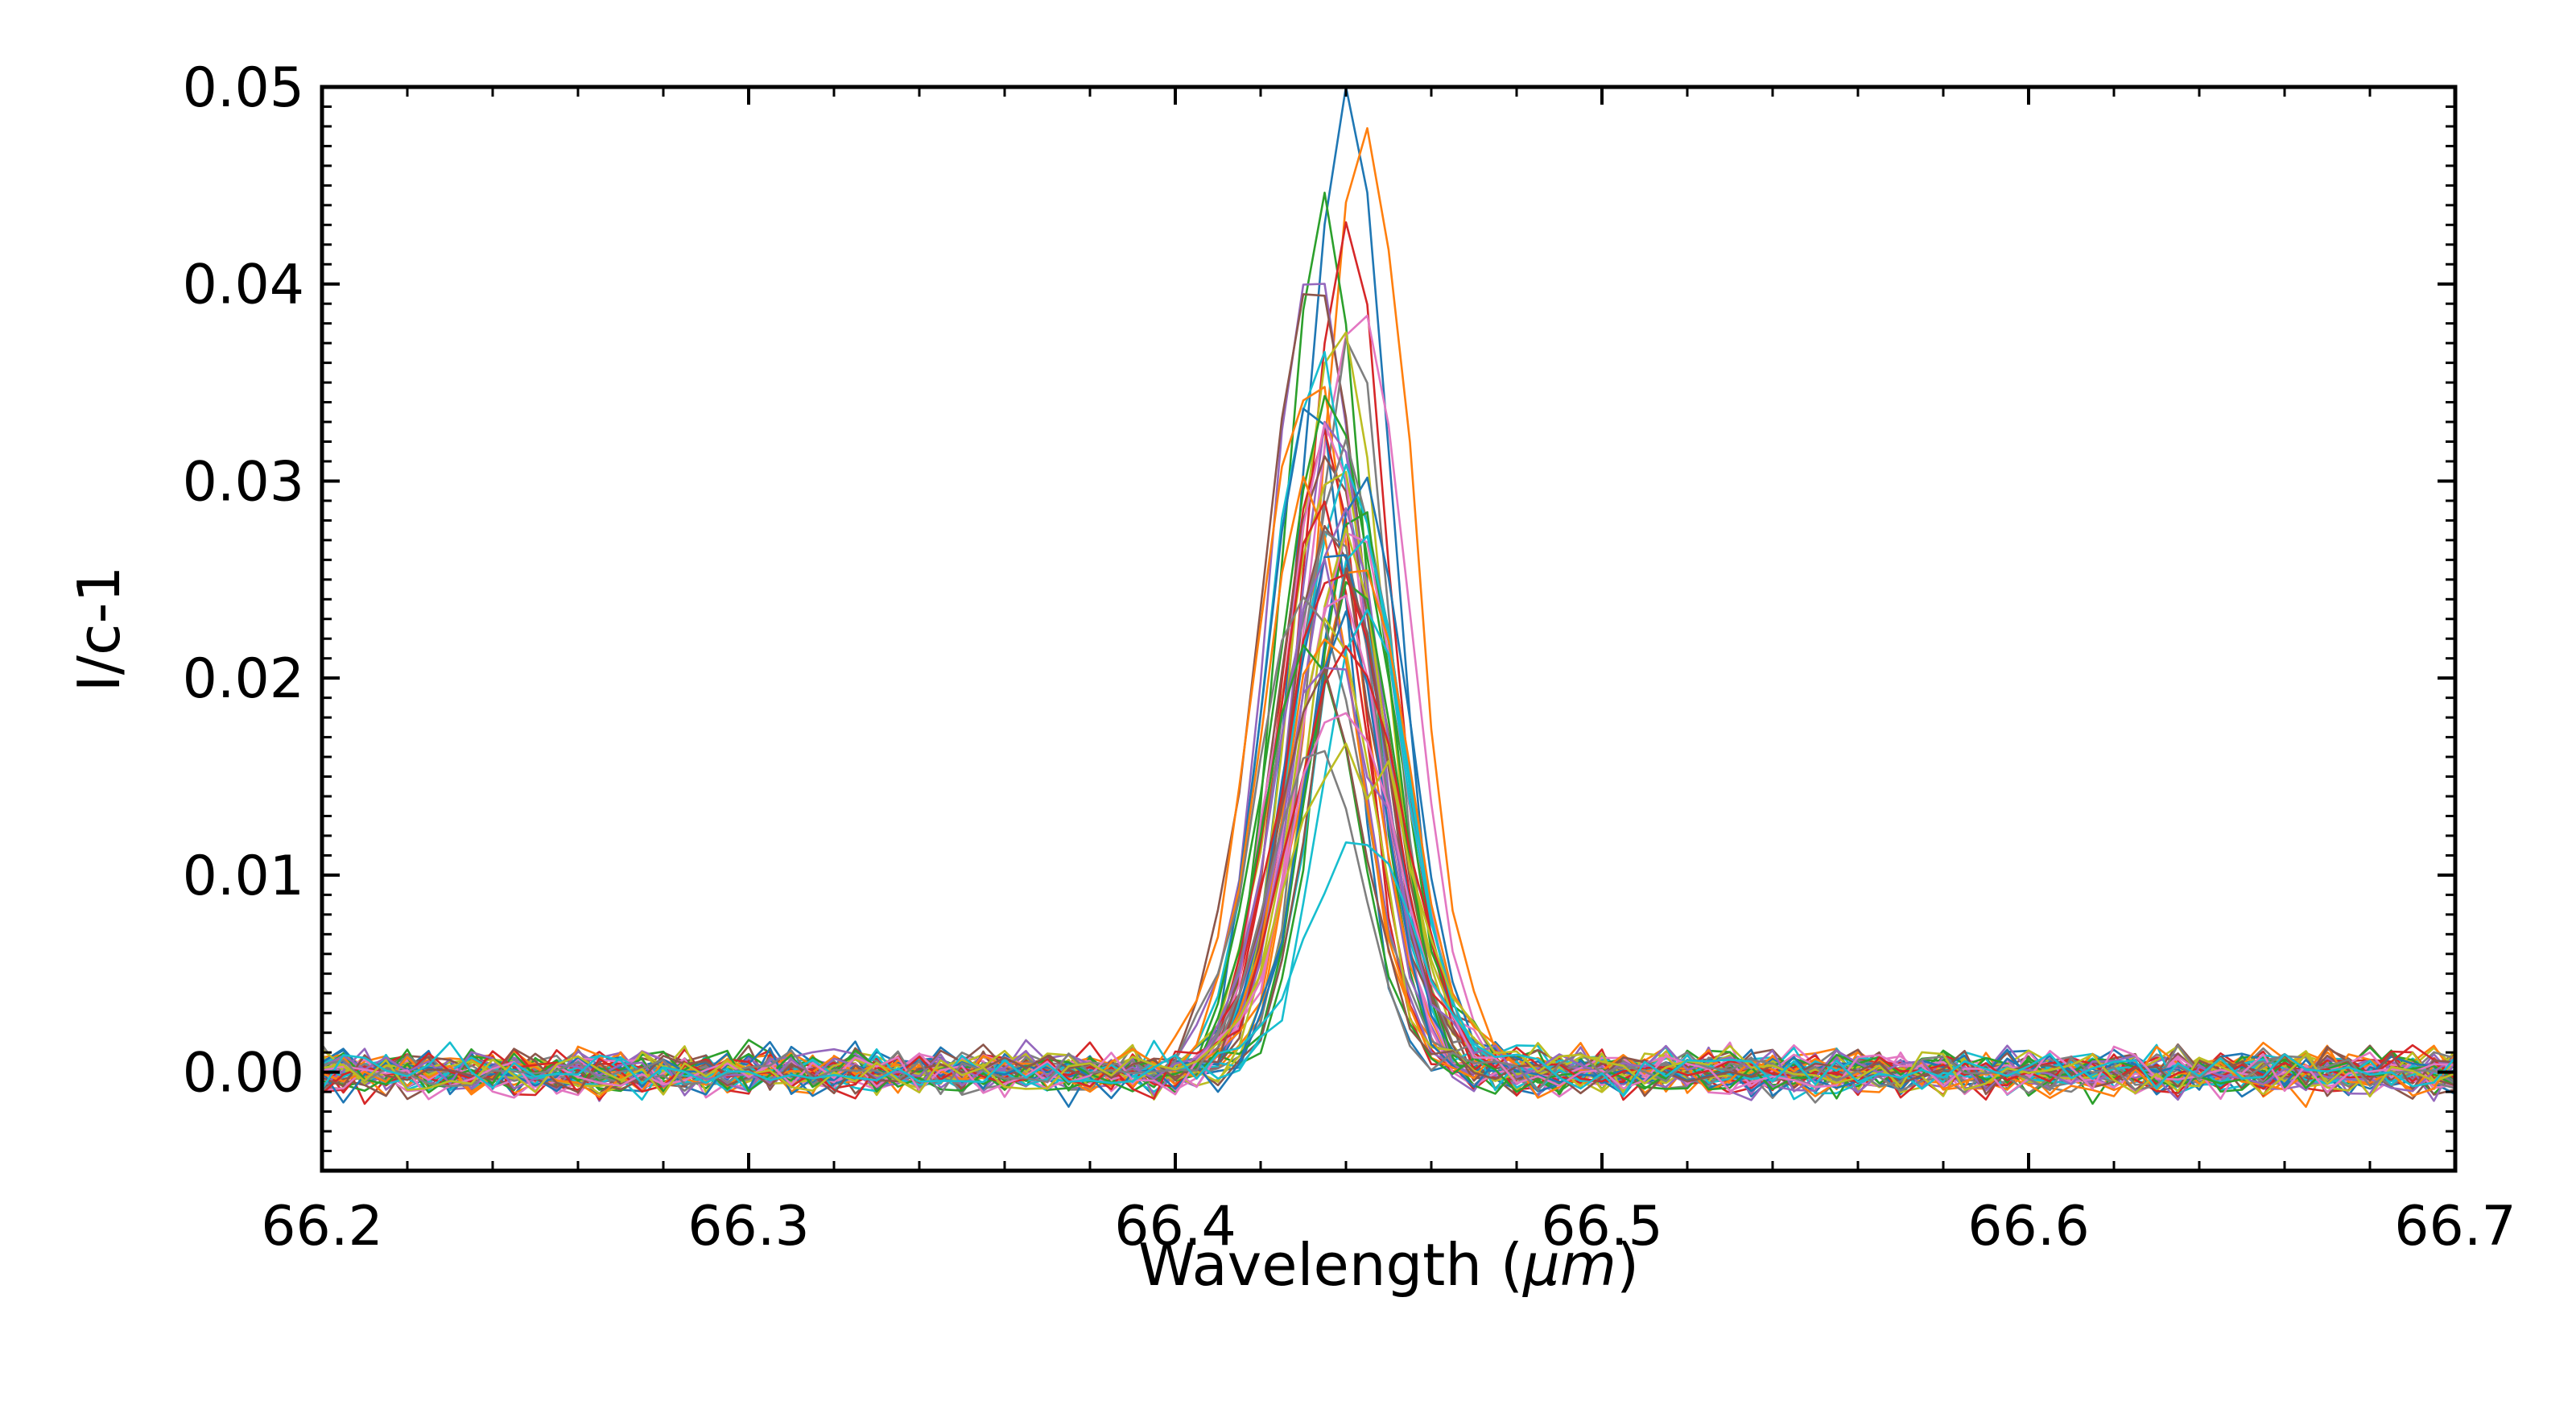 The width and height of the screenshot is (2576, 1409). What do you see at coordinates (1175, 1227) in the screenshot?
I see `x-tick-label: 66.4` at bounding box center [1175, 1227].